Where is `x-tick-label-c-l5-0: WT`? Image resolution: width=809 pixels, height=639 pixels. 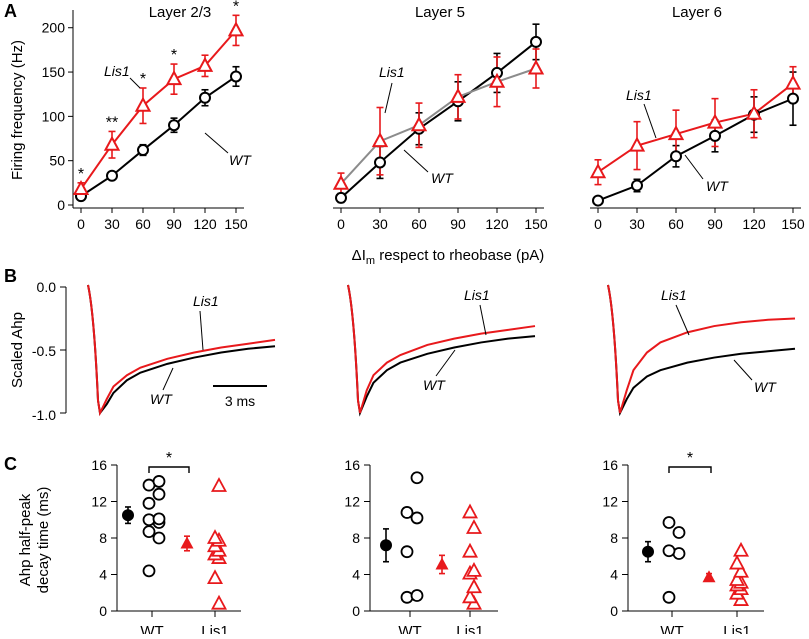
x-tick-label-c-l5-0: WT is located at coordinates (409, 628).